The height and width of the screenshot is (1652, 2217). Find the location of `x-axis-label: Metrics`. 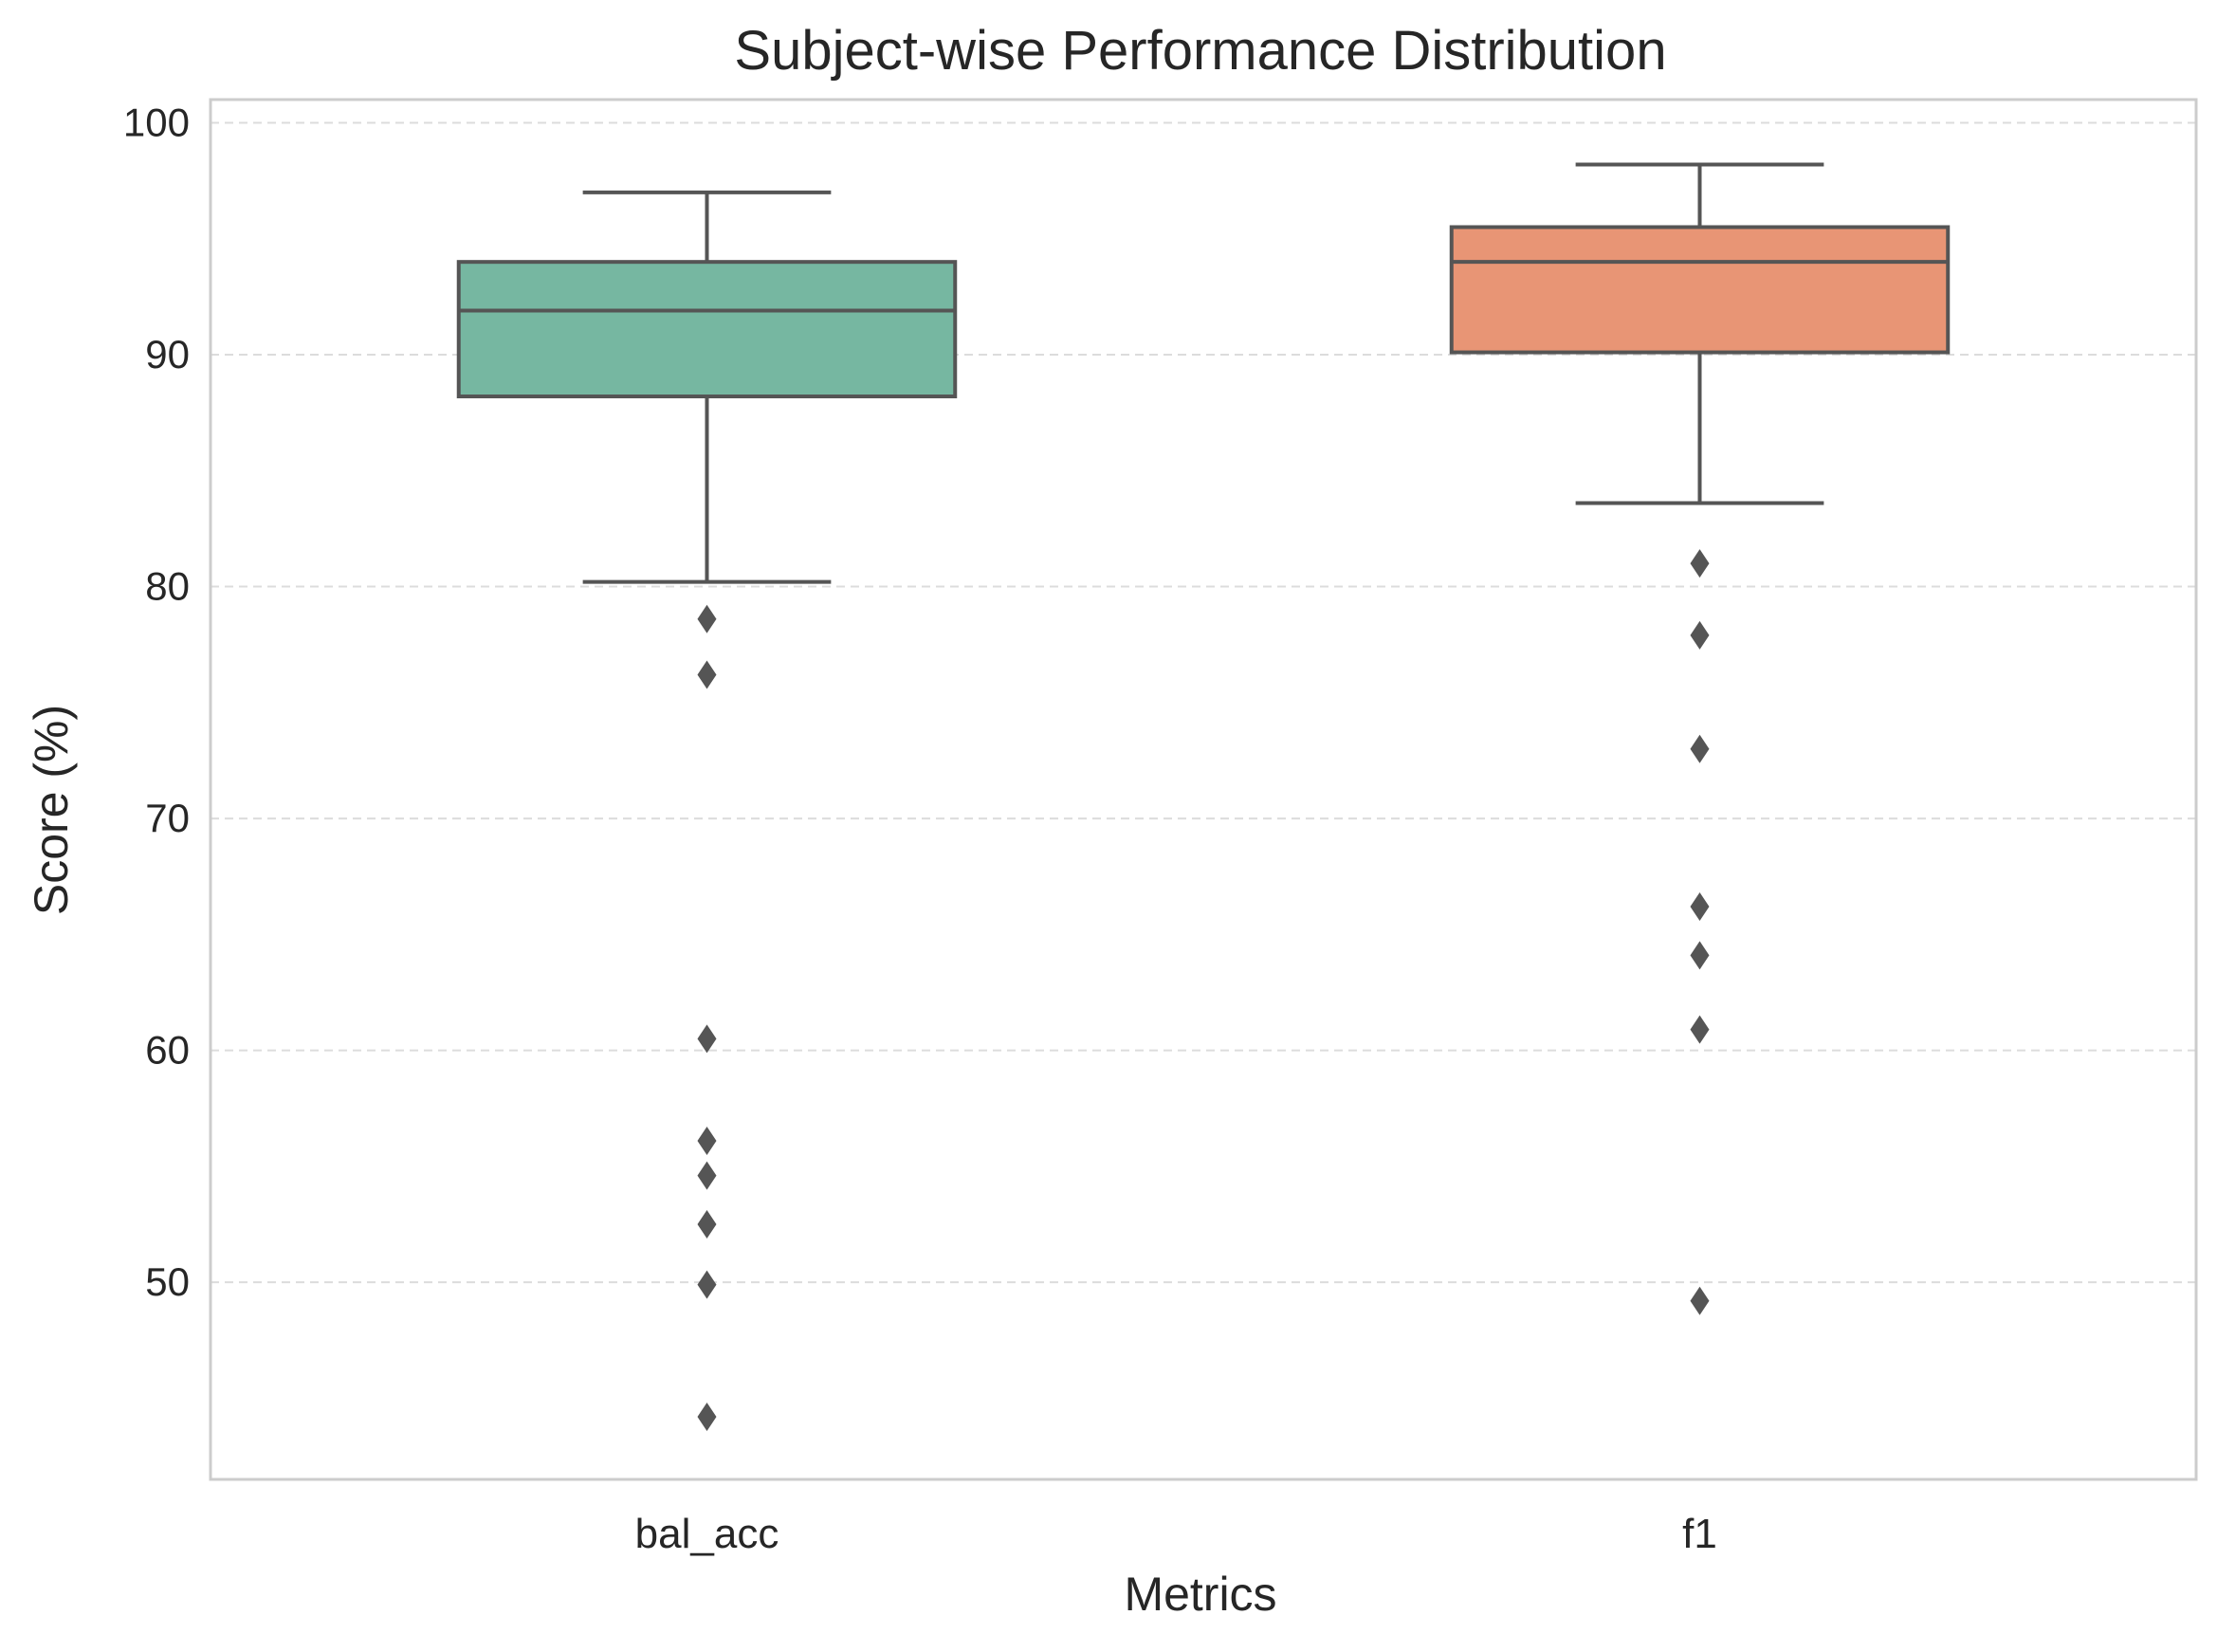

x-axis-label: Metrics is located at coordinates (1200, 1595).